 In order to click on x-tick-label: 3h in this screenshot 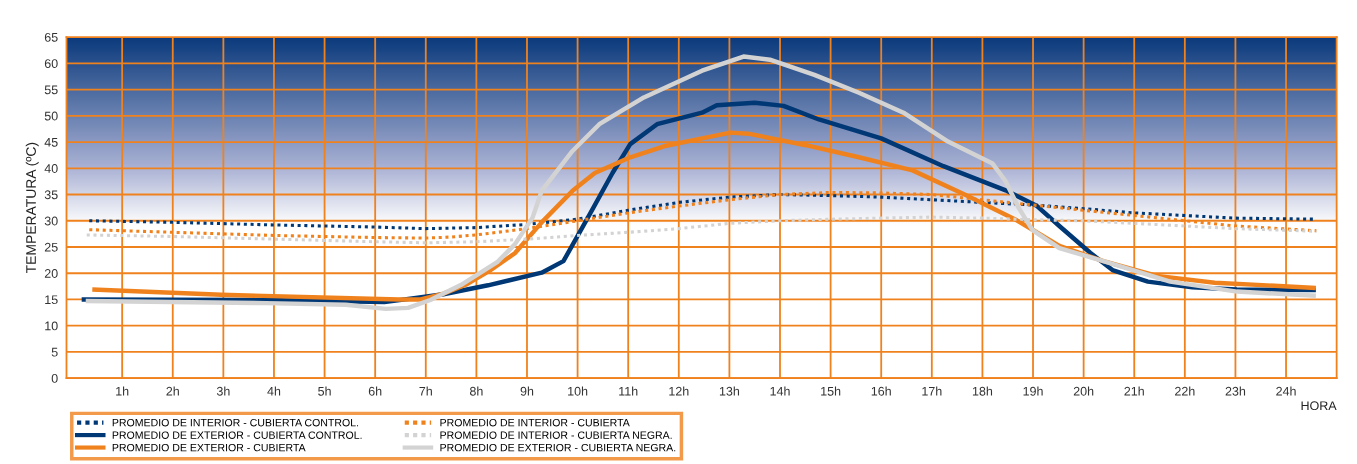, I will do `click(223, 391)`.